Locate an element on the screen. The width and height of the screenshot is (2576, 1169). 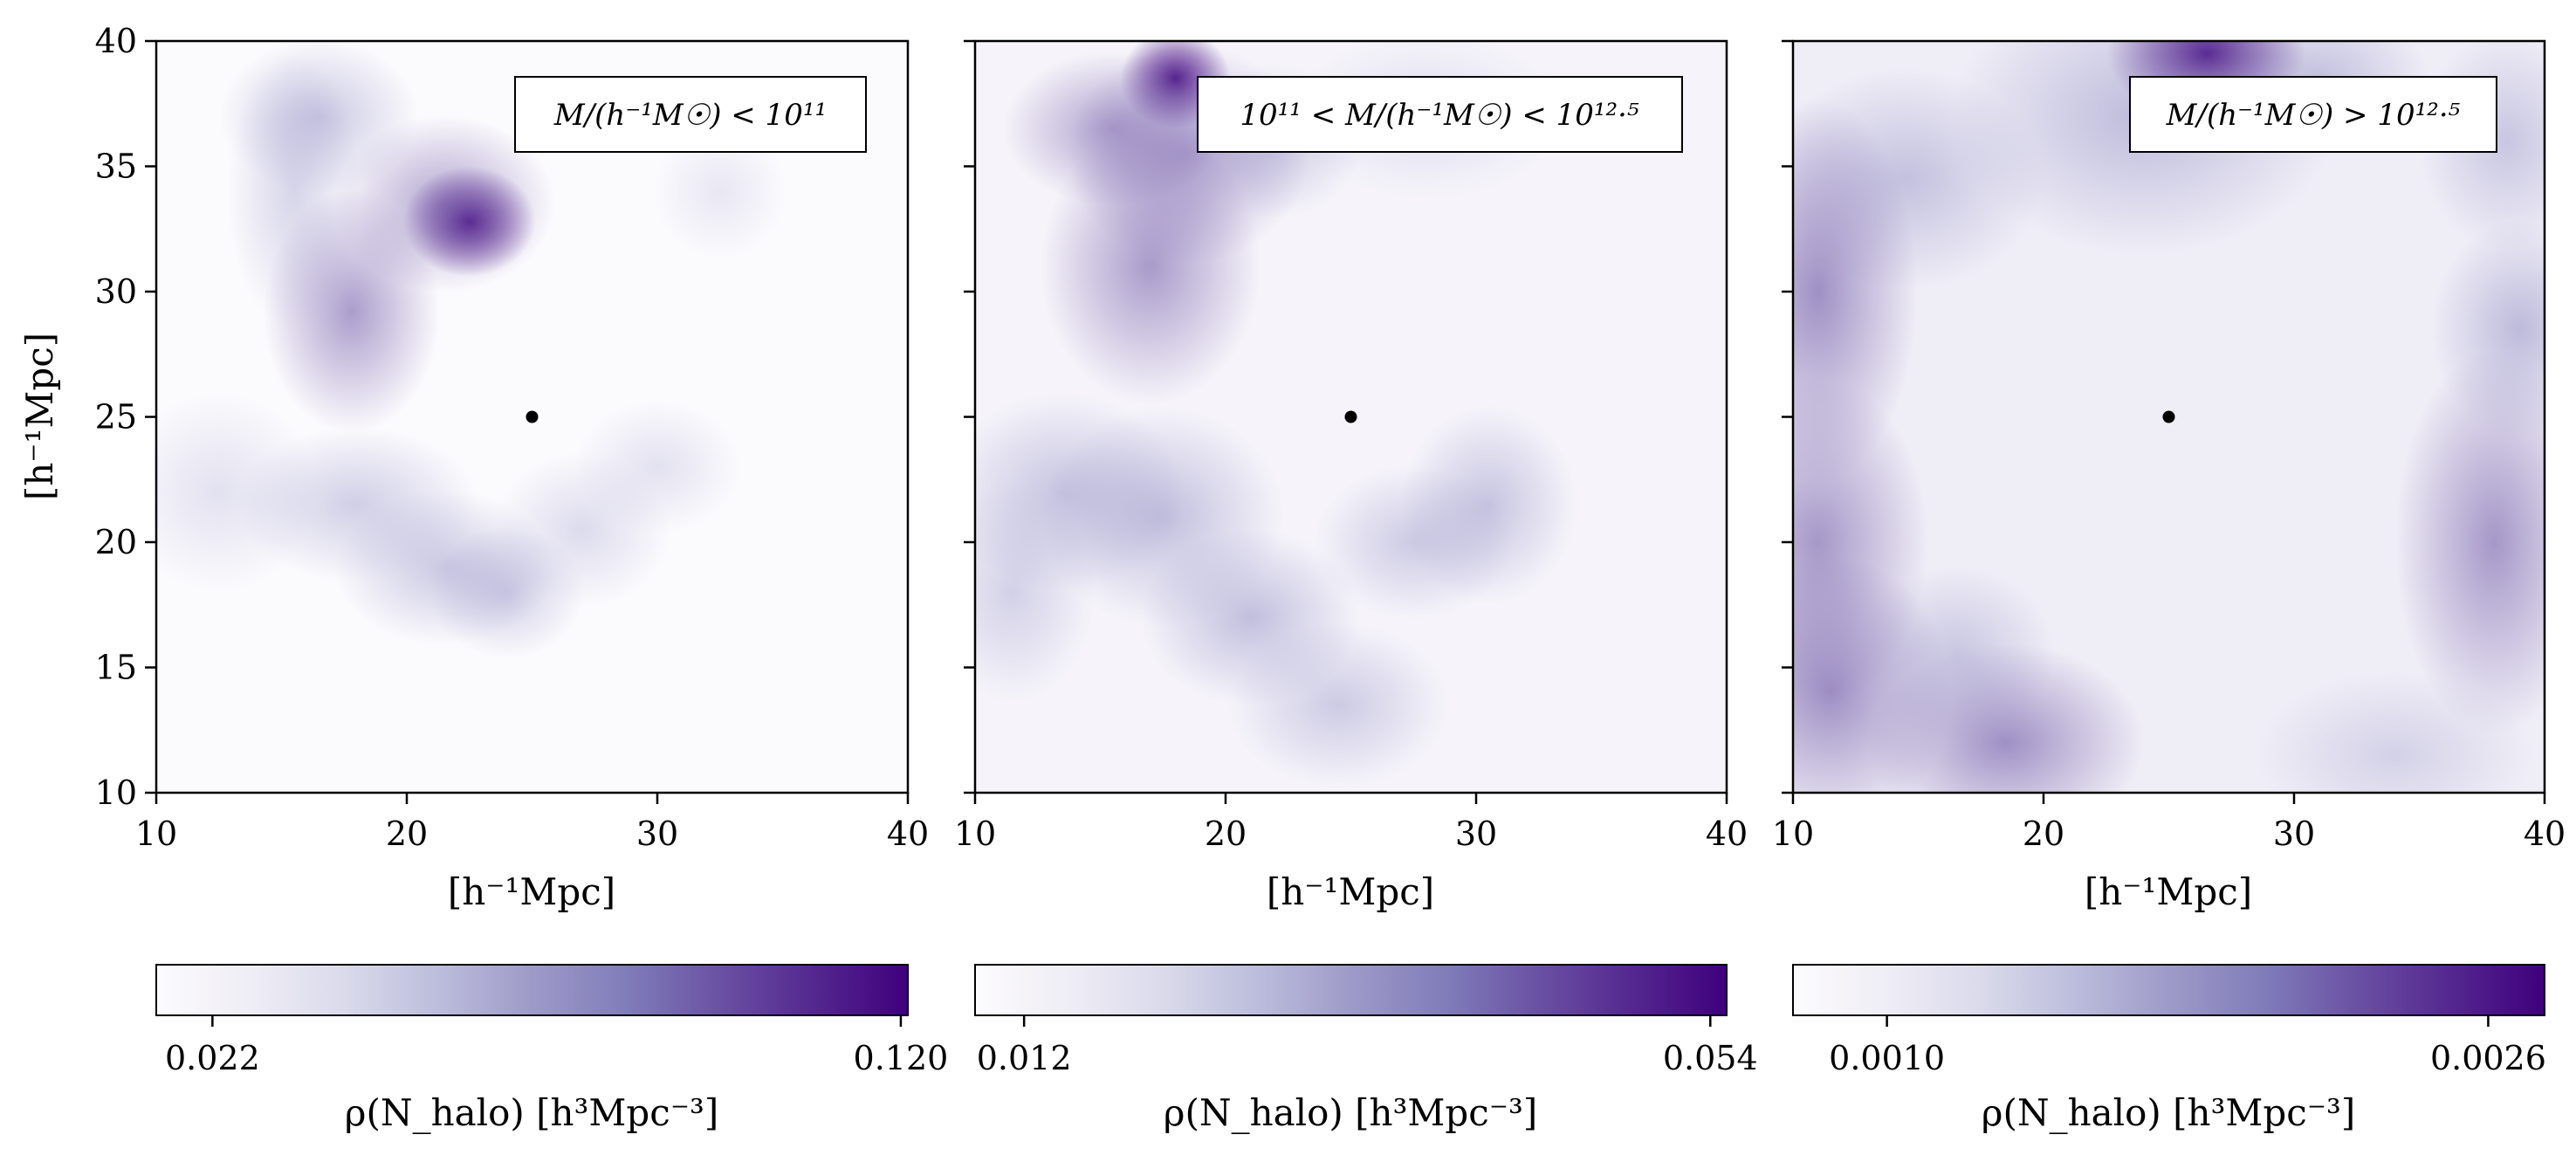
y-axis: 10 15 20 25 30 35 40 is located at coordinates (125, 417).